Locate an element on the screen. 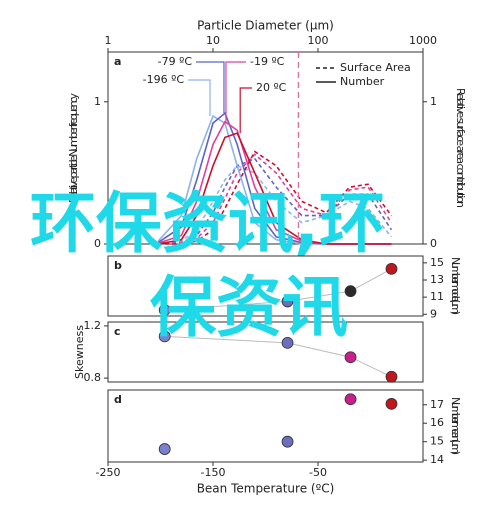  x-tick-label: -150 is located at coordinates (213, 472).